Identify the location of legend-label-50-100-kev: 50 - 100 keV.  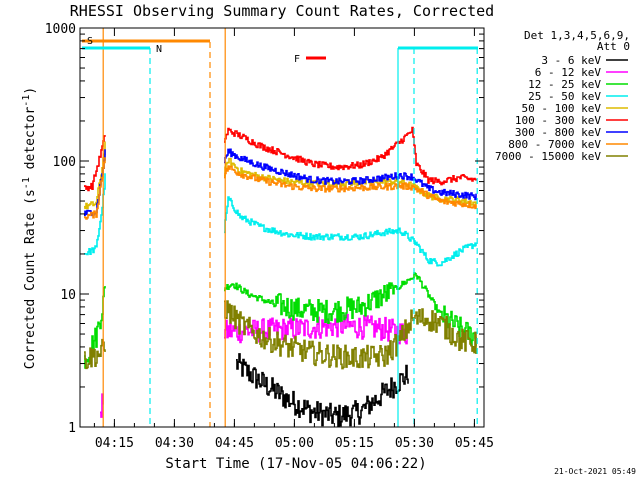
(562, 108).